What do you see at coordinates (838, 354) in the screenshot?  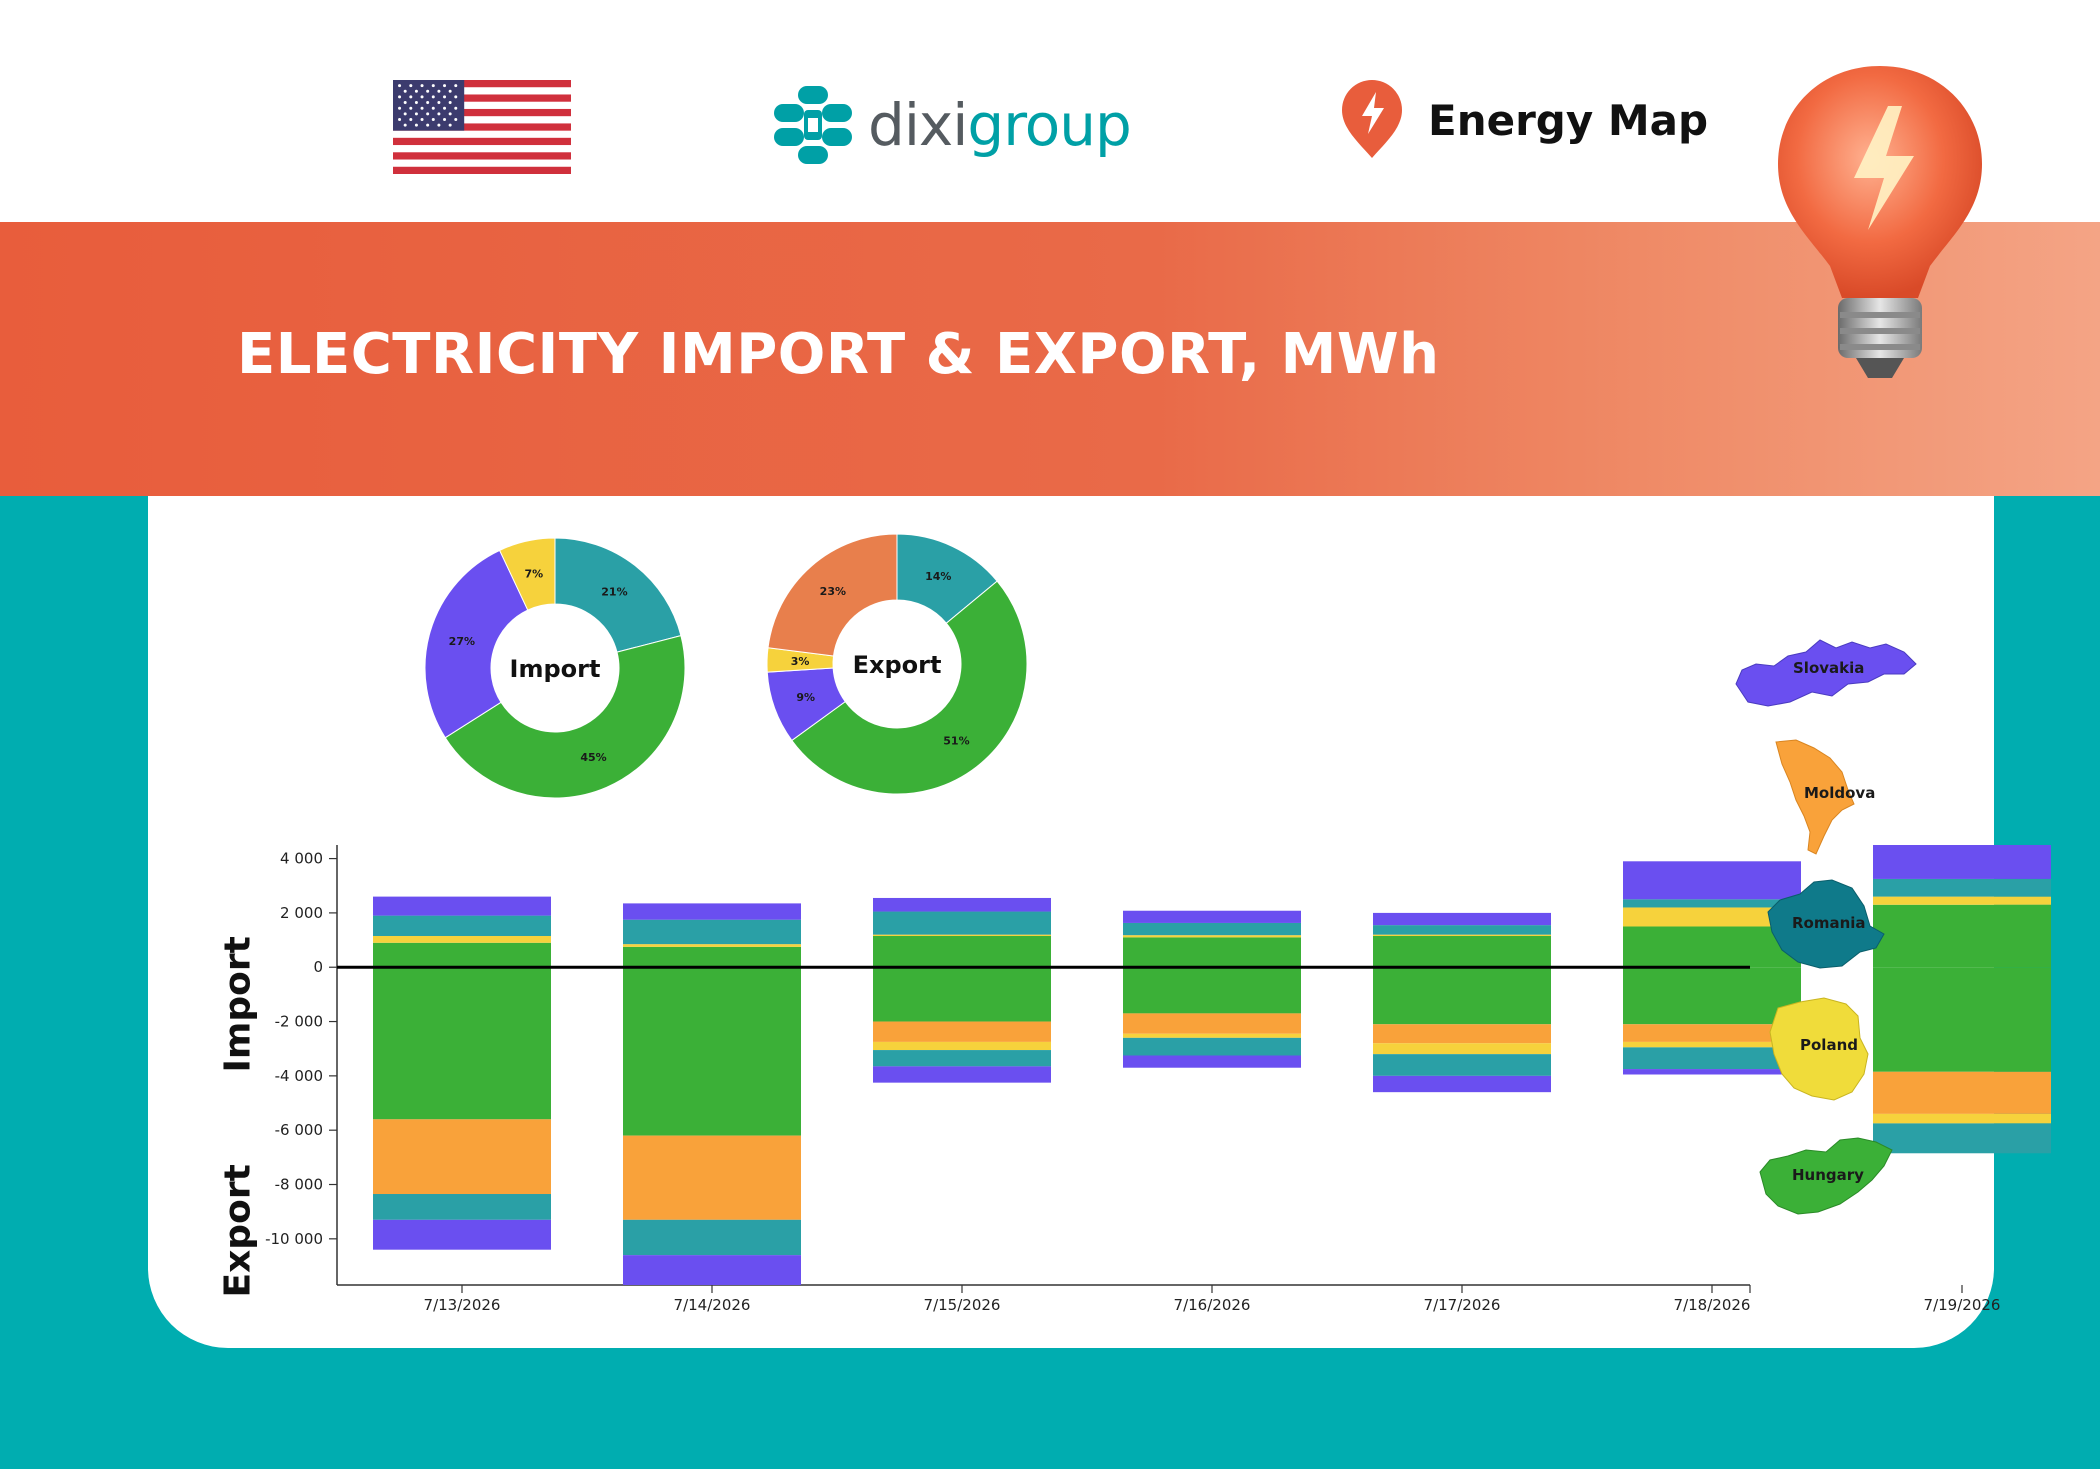 I see `page-title: ELECTRICITY IMPORT & EXPORT, MWh` at bounding box center [838, 354].